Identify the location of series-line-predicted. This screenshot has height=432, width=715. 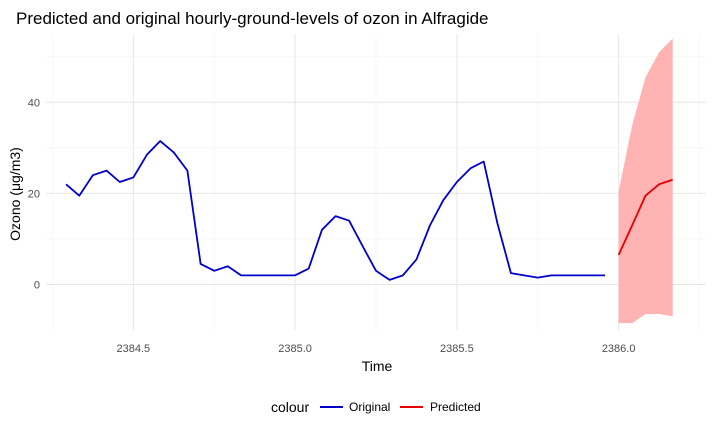
(645, 217).